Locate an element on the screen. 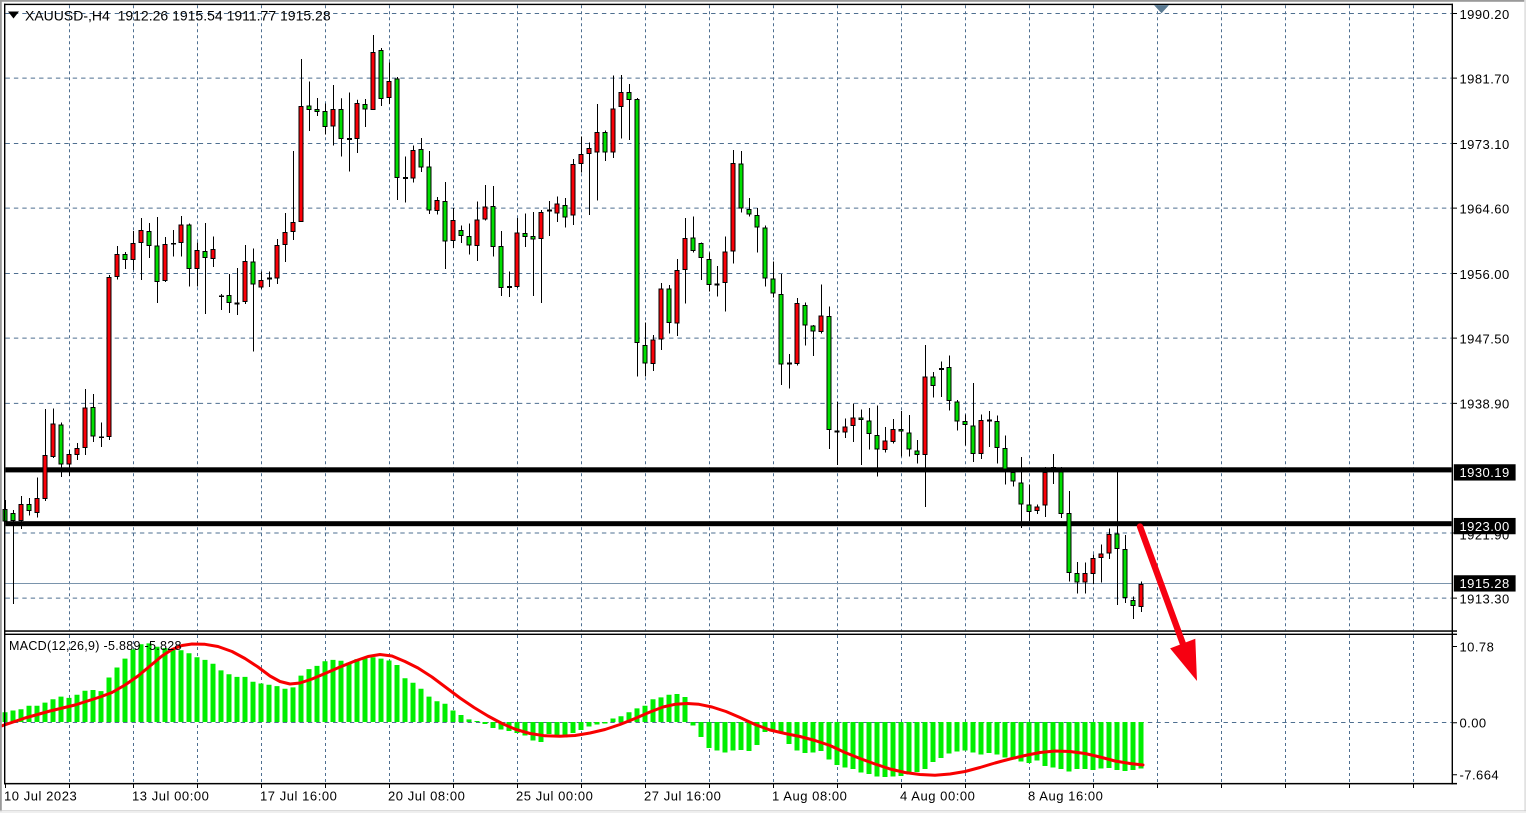  svg-text: 1913.30 is located at coordinates (1485, 599).